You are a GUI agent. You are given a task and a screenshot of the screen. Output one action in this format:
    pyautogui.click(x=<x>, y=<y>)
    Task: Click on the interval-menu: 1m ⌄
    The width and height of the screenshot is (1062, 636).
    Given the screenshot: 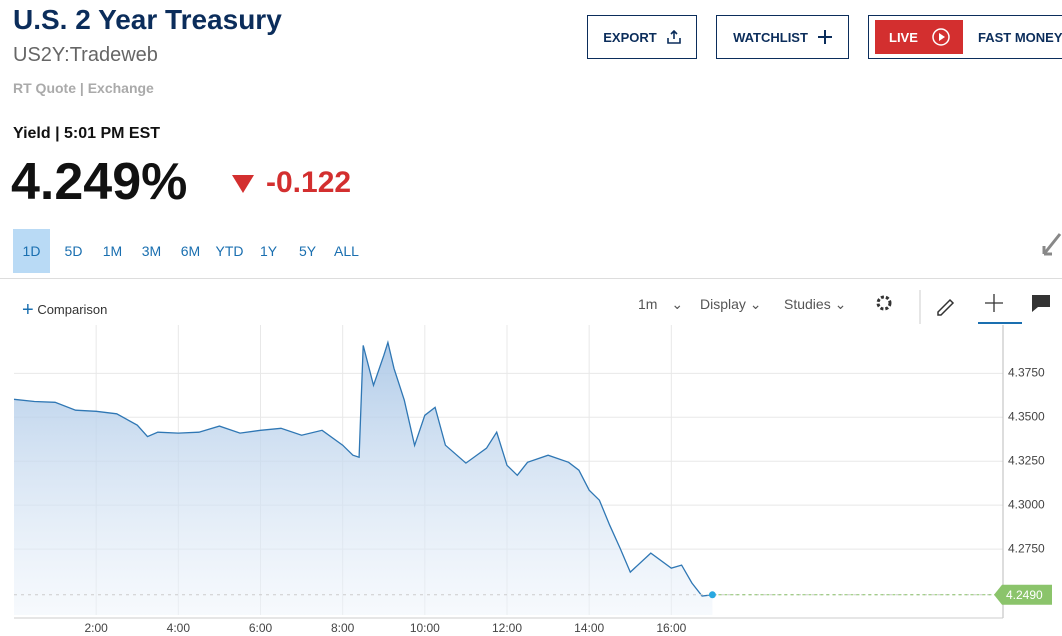 What is the action you would take?
    pyautogui.click(x=661, y=304)
    